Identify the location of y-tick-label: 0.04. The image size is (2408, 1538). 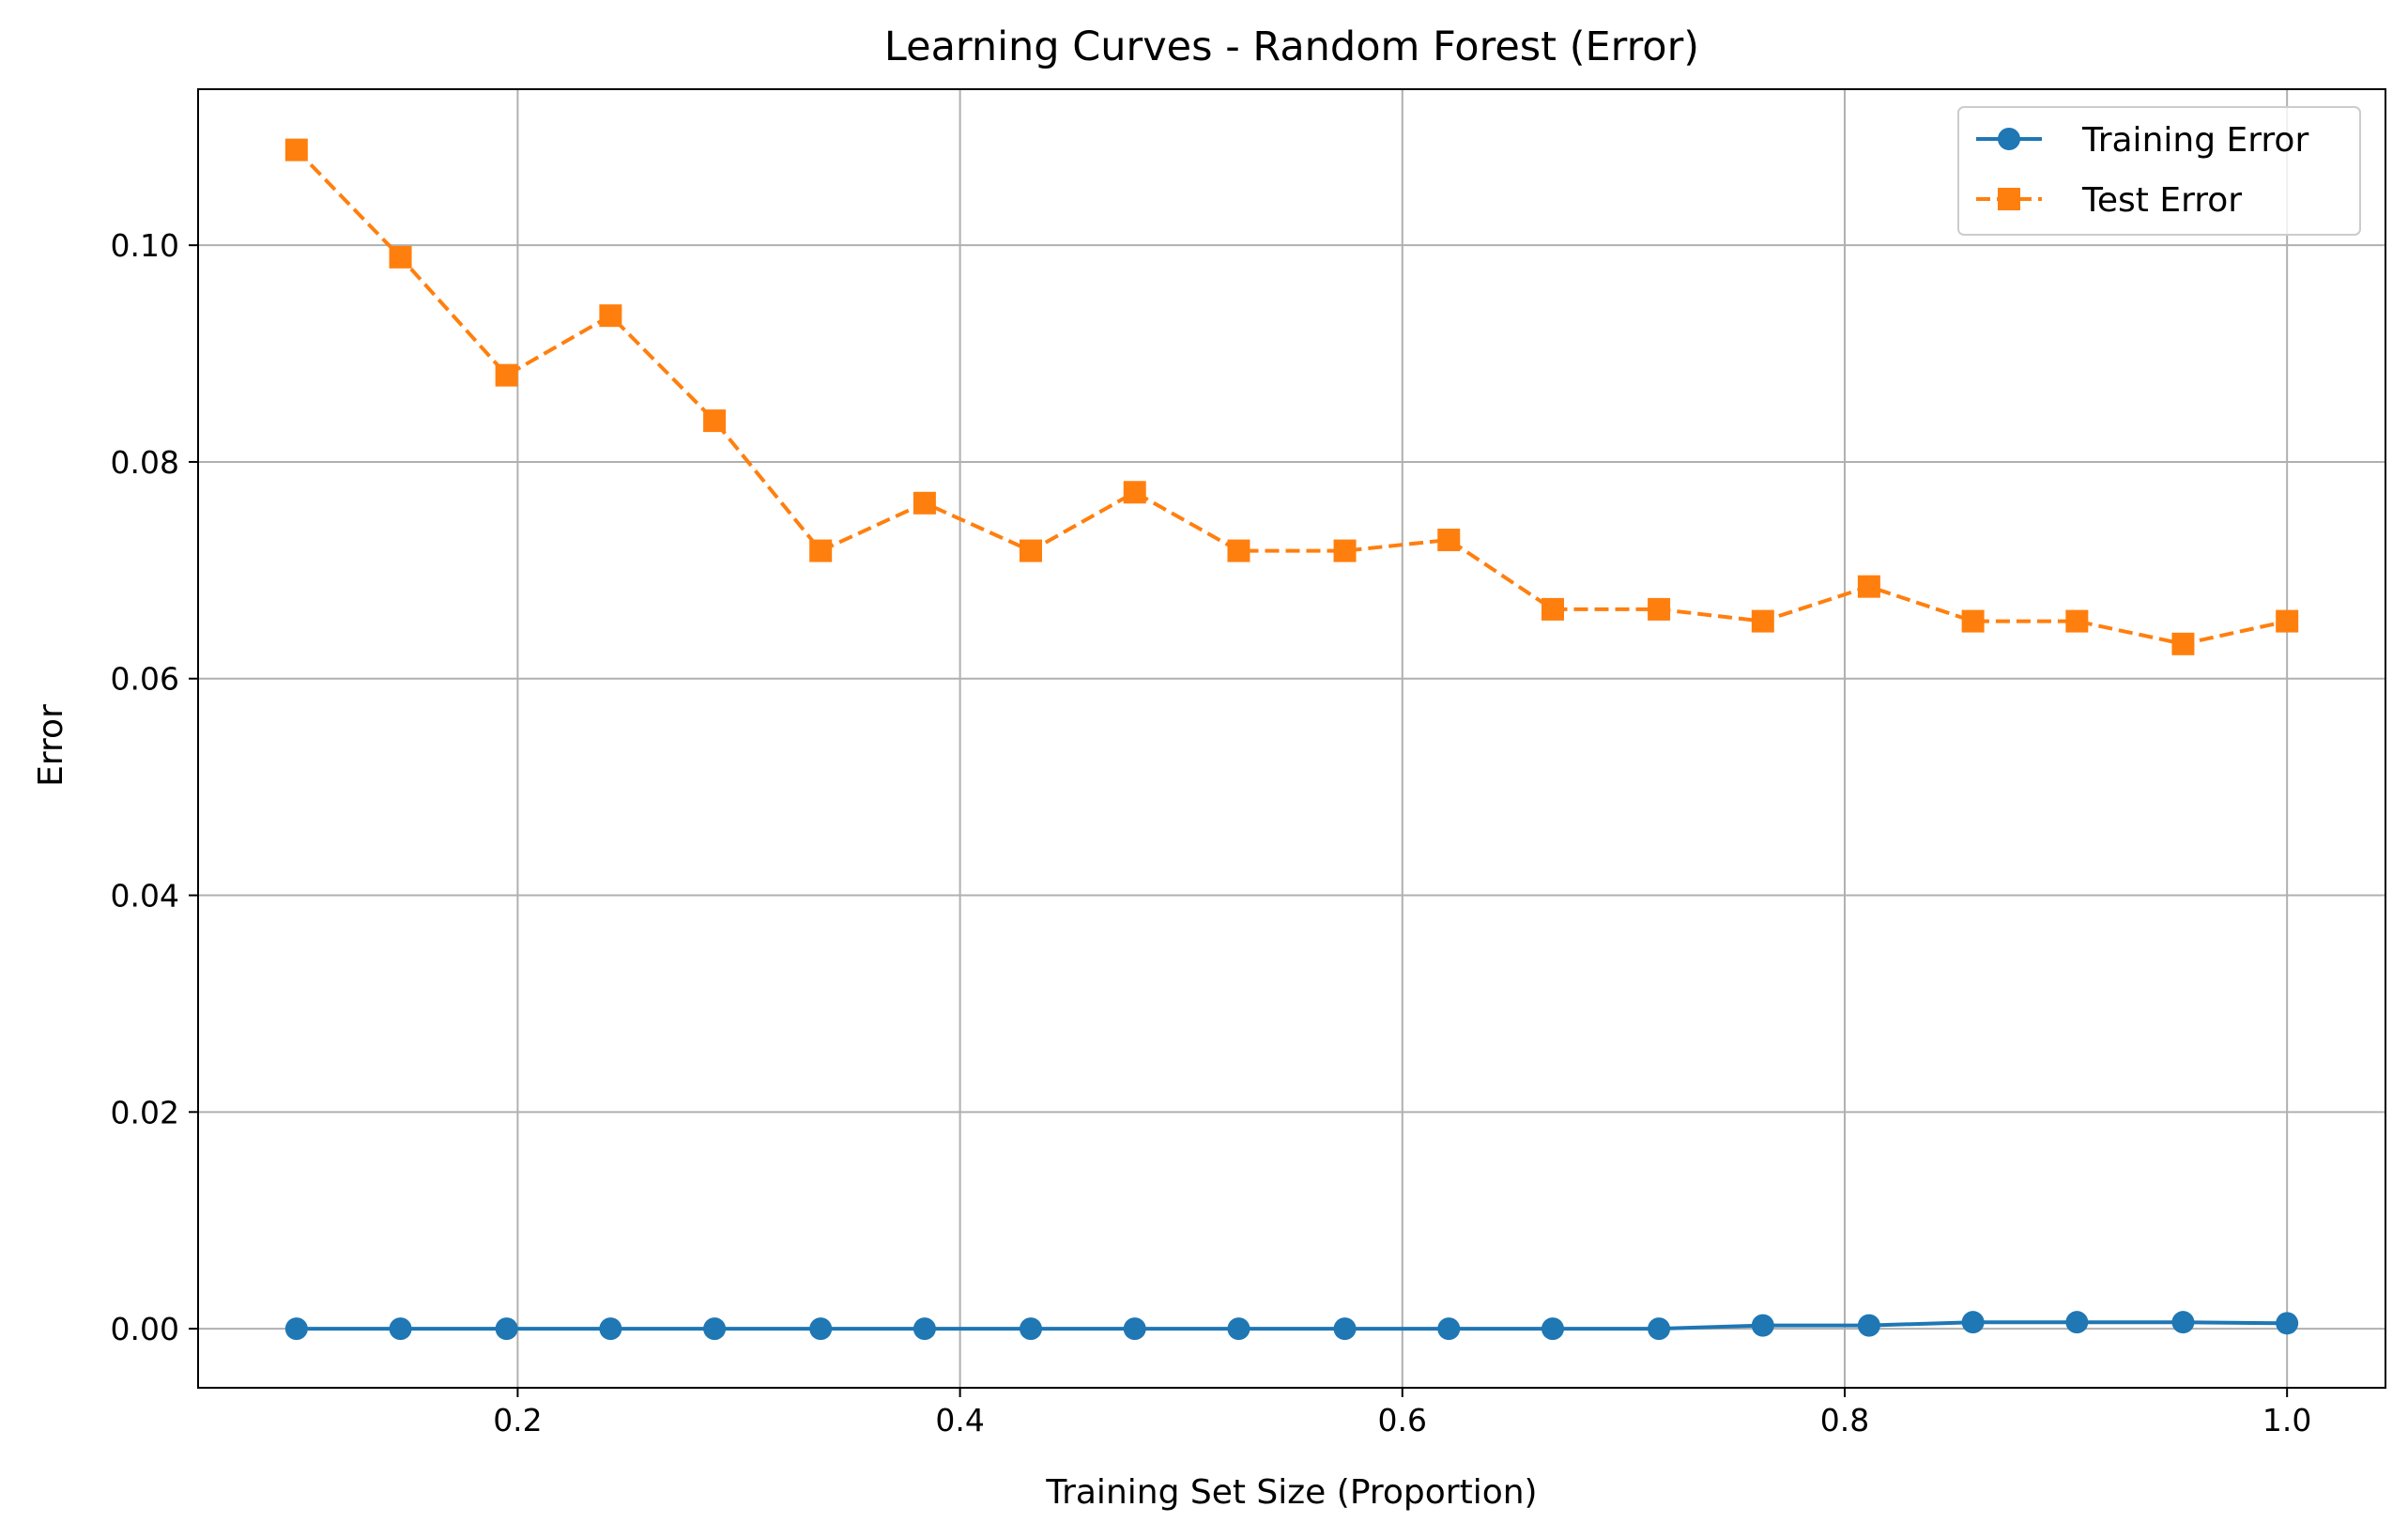
(145, 896).